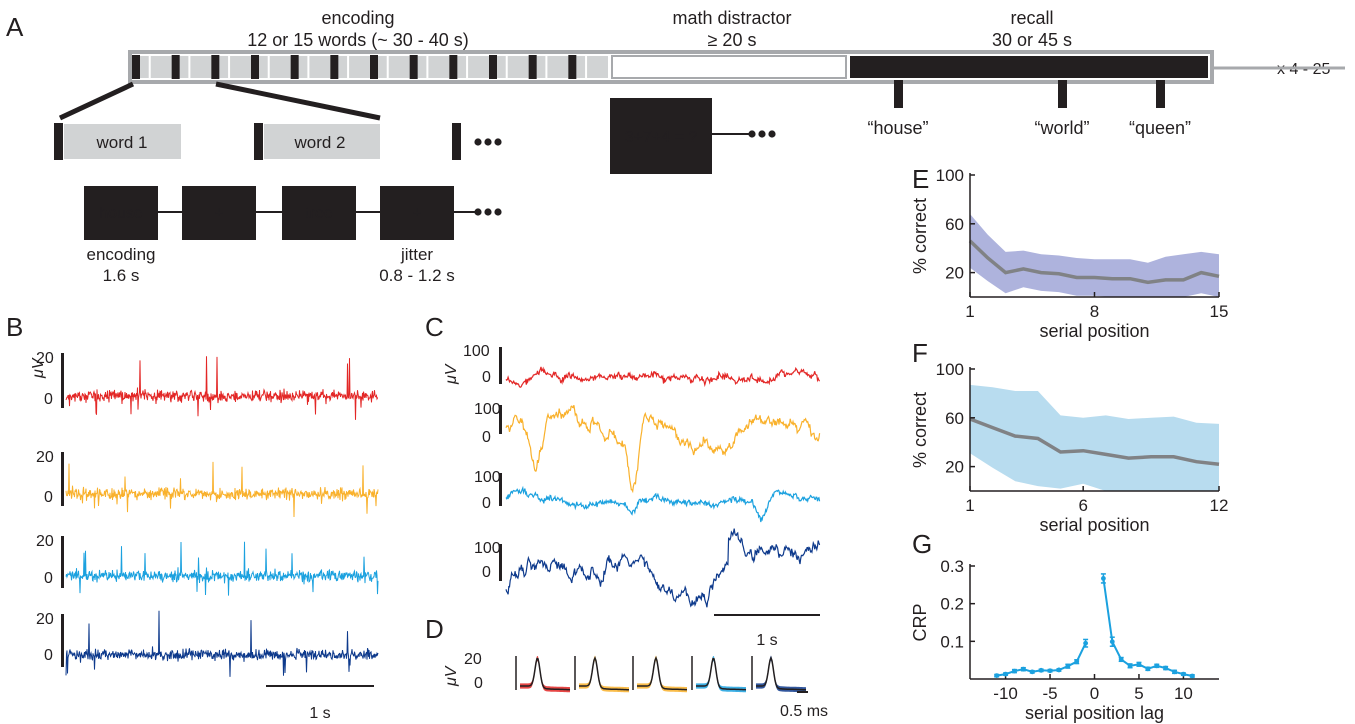  I want to click on b-label-20-4: 20, so click(45, 619).